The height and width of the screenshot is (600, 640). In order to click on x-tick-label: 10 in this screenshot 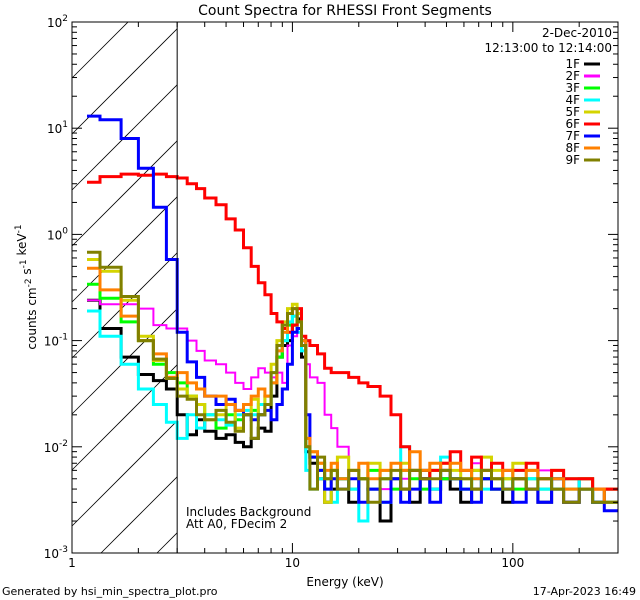, I will do `click(292, 563)`.